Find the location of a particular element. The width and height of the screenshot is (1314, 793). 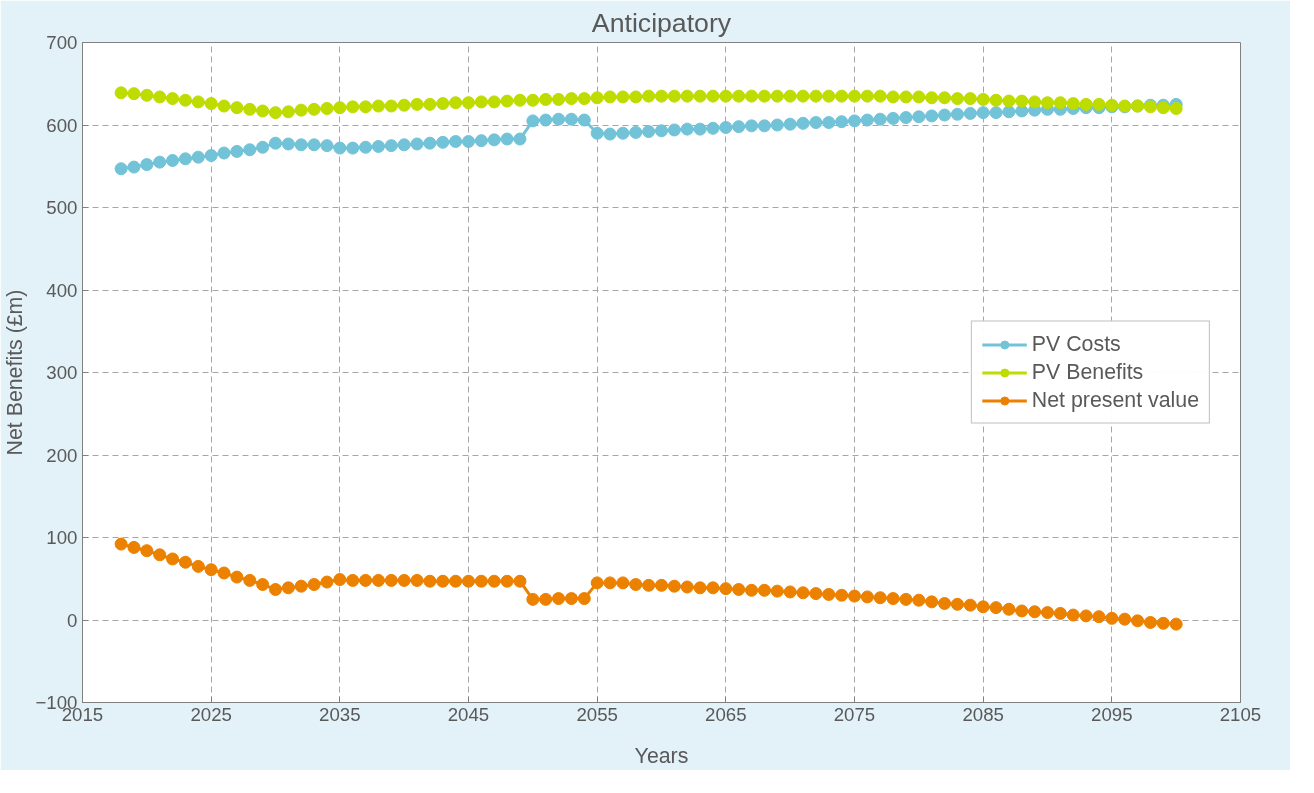

y-tick-label: 0 is located at coordinates (72, 620).